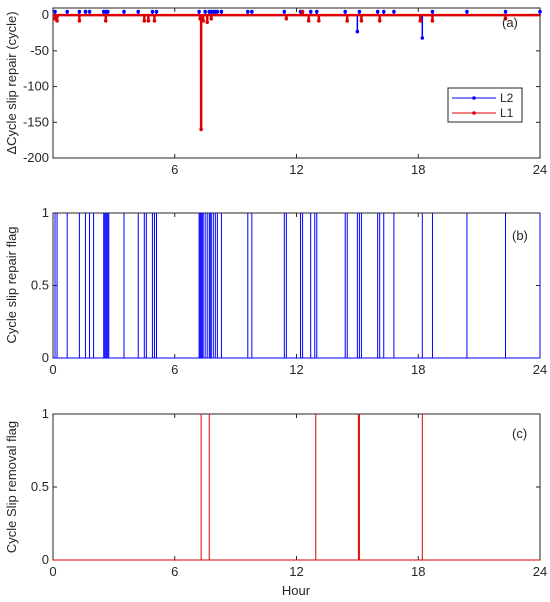 The height and width of the screenshot is (602, 550). Describe the element at coordinates (540, 571) in the screenshot. I see `panel-c-xtick-label: 24` at that location.